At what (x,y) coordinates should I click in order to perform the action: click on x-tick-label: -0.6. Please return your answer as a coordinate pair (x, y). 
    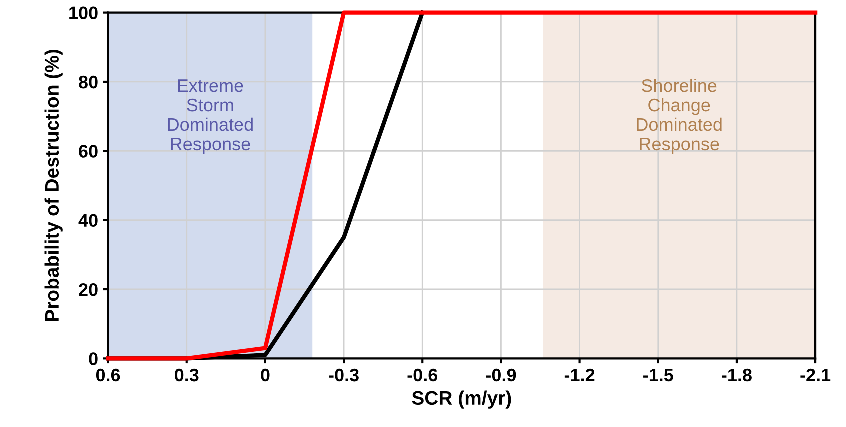
    Looking at the image, I should click on (423, 375).